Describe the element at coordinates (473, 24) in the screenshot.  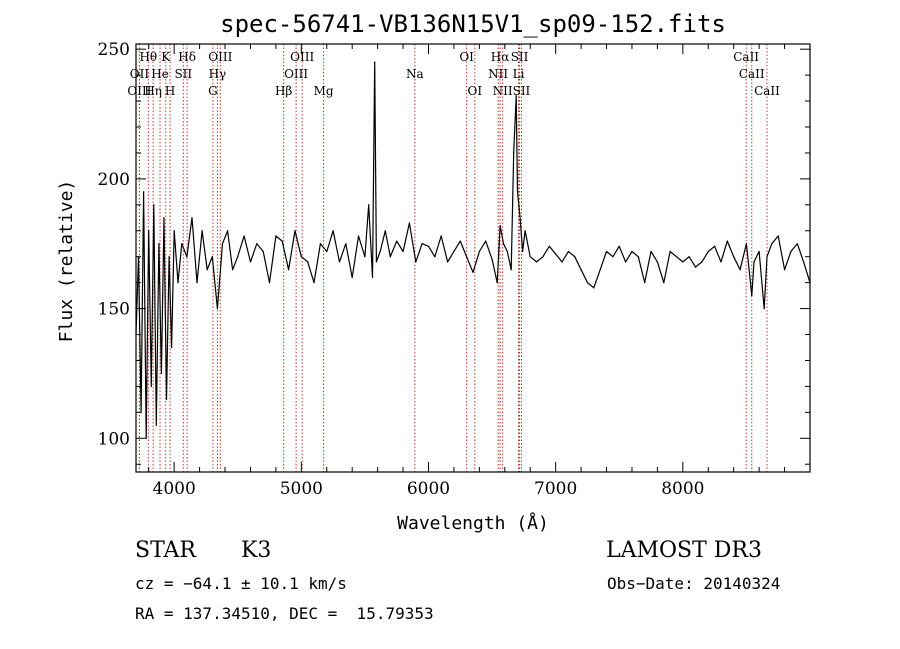
I see `chart-title: spec-56741-VB136N15V1_sp09-152.fits` at that location.